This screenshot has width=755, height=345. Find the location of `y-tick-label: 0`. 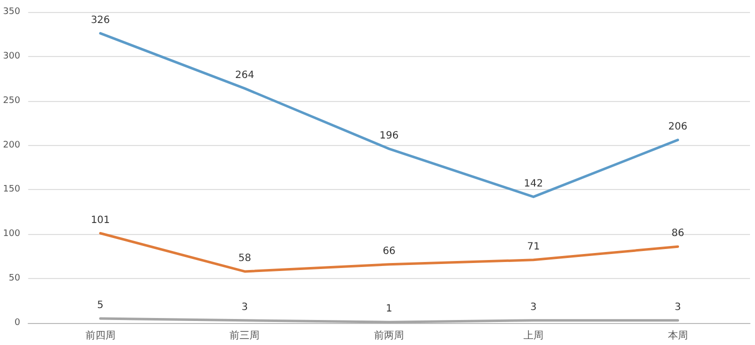

y-tick-label: 0 is located at coordinates (17, 323).